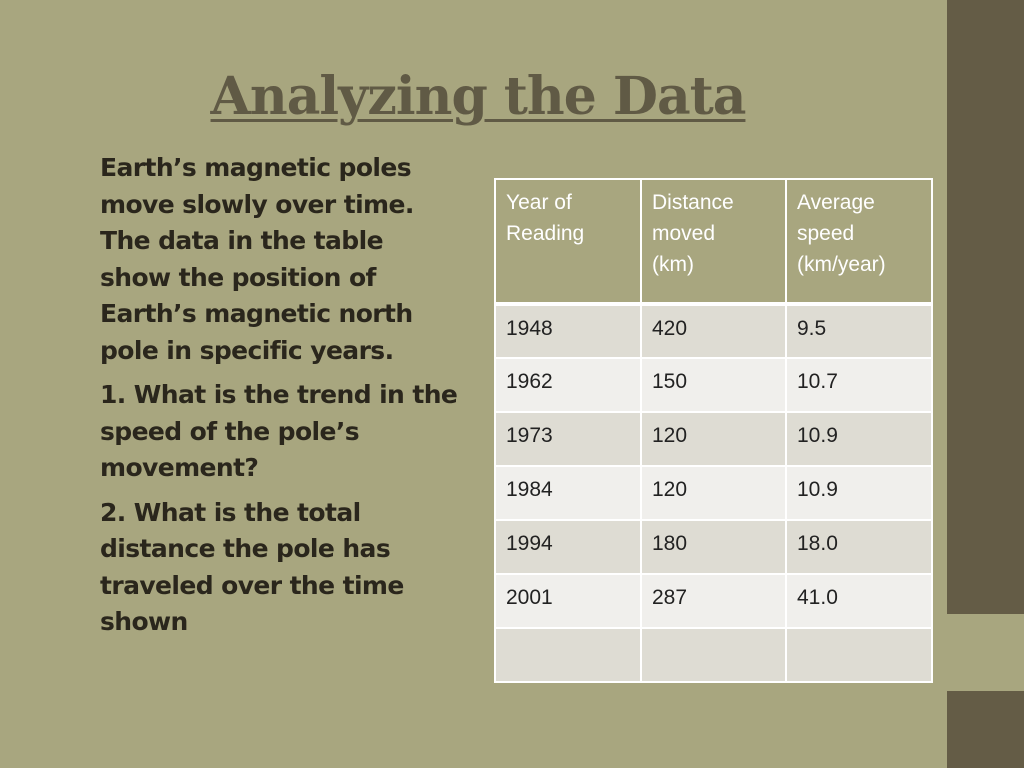 The image size is (1024, 768). I want to click on cell-speed: 10.7, so click(859, 385).